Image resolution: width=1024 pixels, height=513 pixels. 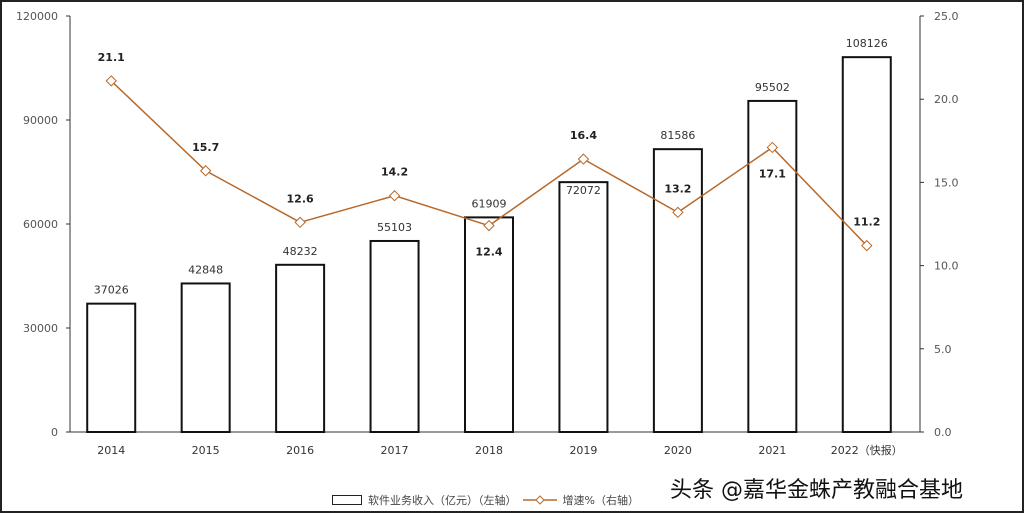 I want to click on left-tick-label: 0, so click(x=54, y=432).